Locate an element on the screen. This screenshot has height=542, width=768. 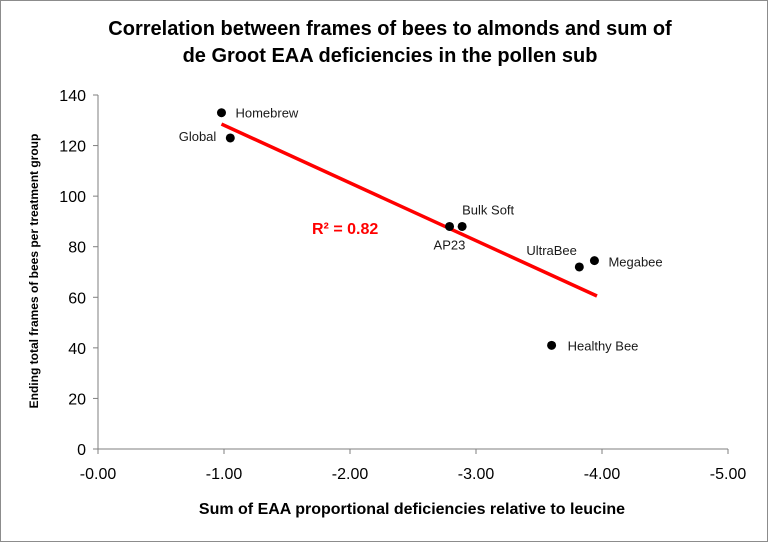
point-label: Homebrew is located at coordinates (266, 113).